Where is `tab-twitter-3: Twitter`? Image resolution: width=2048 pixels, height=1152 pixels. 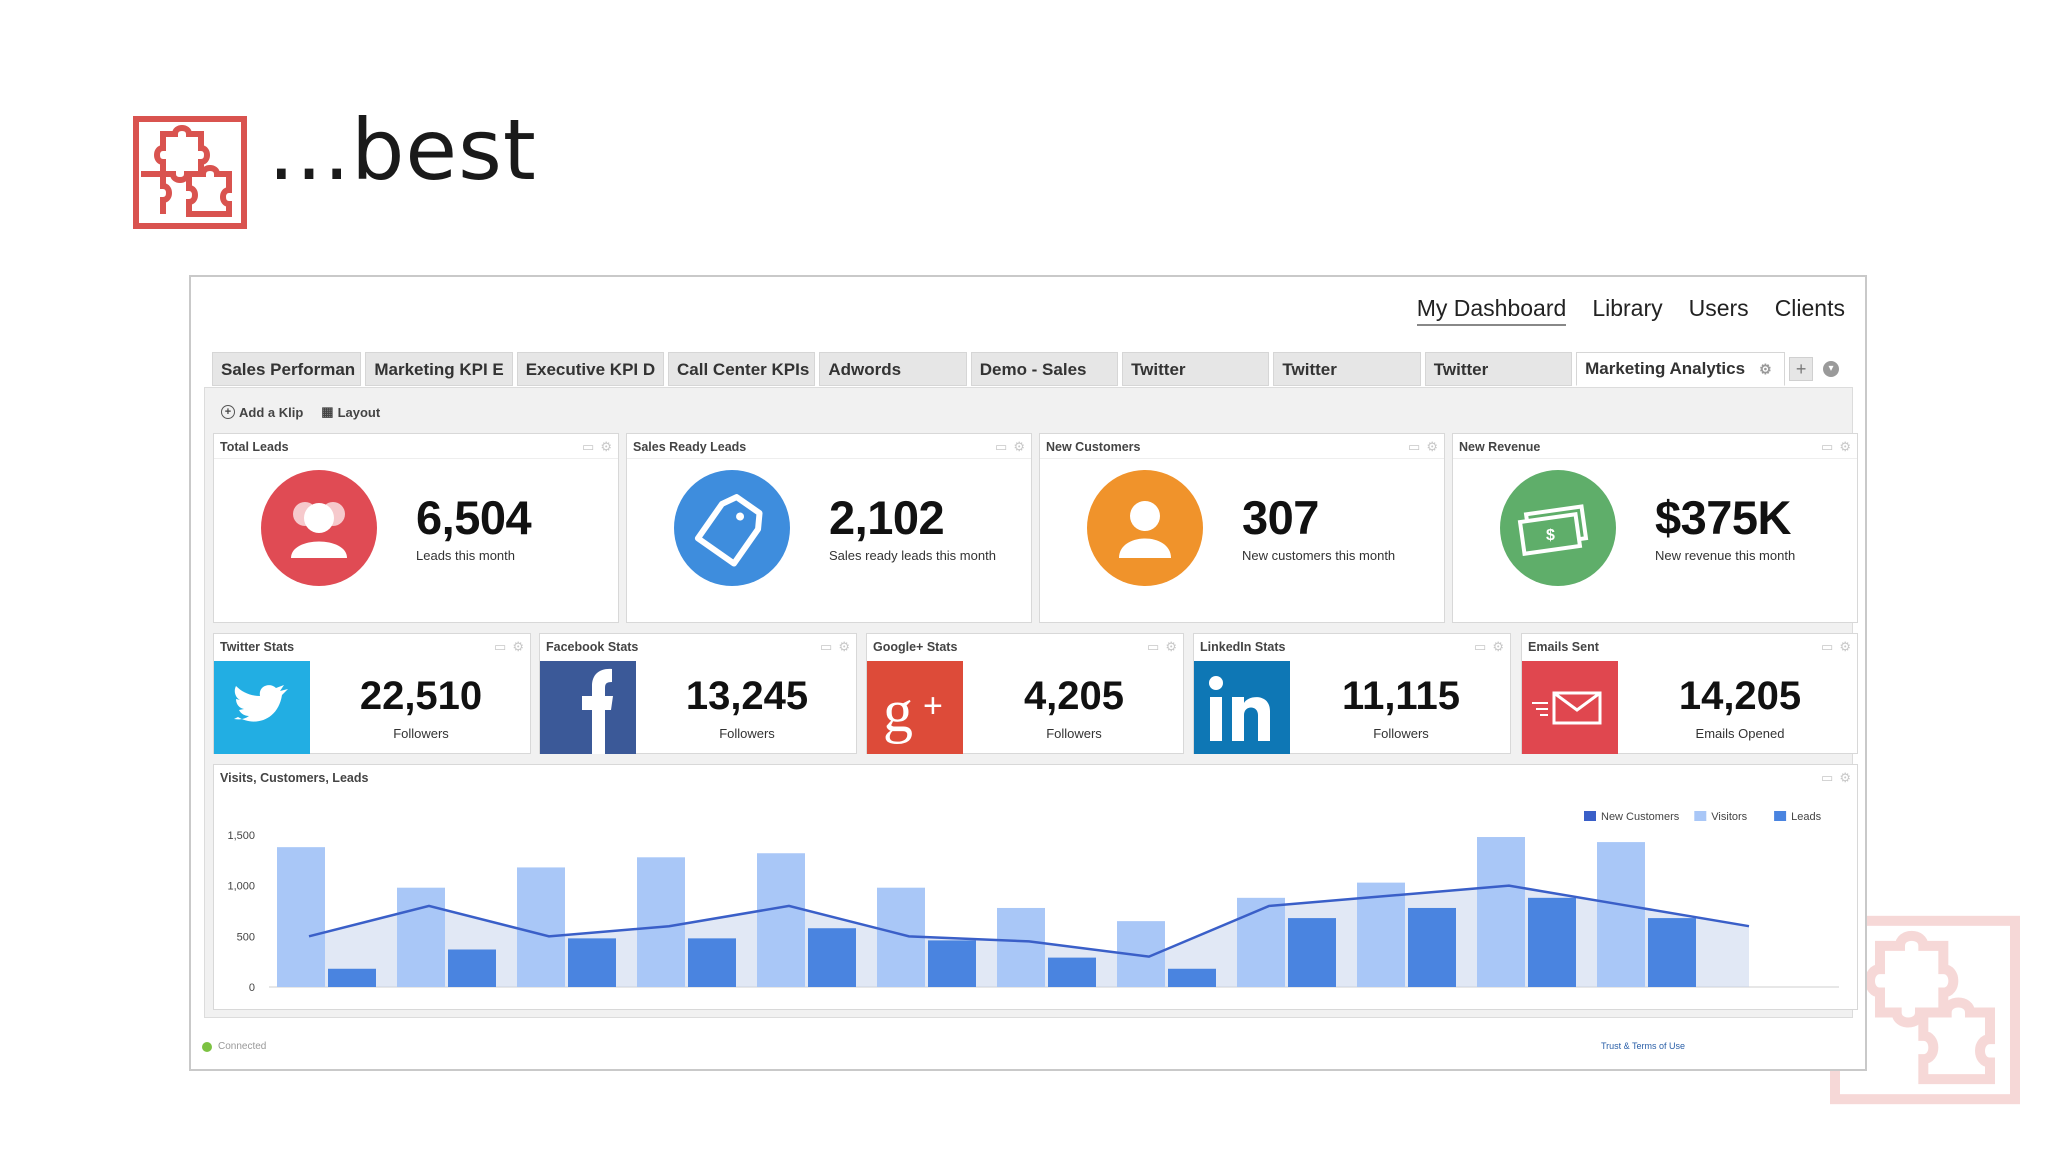
tab-twitter-3: Twitter is located at coordinates (1498, 369).